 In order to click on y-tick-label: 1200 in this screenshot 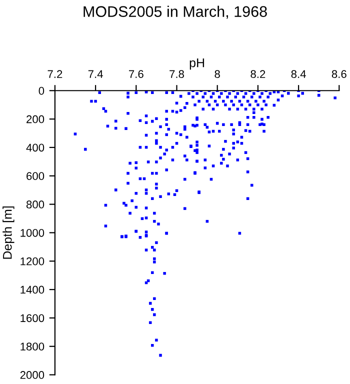, I will do `click(32, 261)`.